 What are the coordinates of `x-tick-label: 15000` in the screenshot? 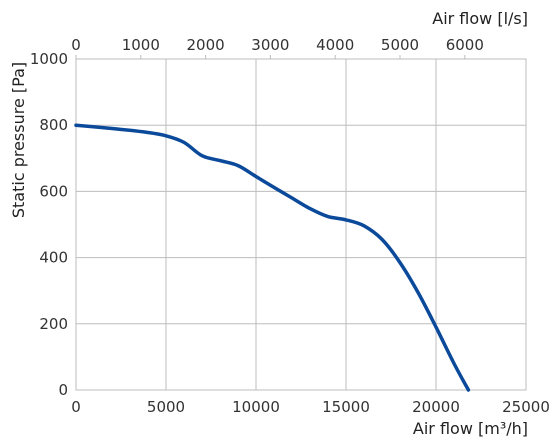 It's located at (346, 407).